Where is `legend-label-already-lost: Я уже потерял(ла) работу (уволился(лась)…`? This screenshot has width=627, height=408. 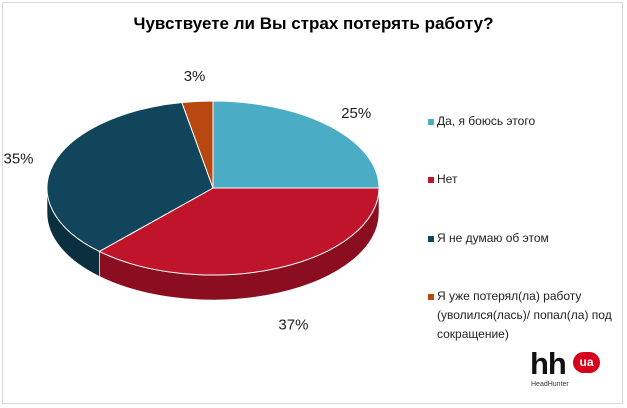
legend-label-already-lost: Я уже потерял(ла) работу (уволился(лась)… is located at coordinates (524, 315).